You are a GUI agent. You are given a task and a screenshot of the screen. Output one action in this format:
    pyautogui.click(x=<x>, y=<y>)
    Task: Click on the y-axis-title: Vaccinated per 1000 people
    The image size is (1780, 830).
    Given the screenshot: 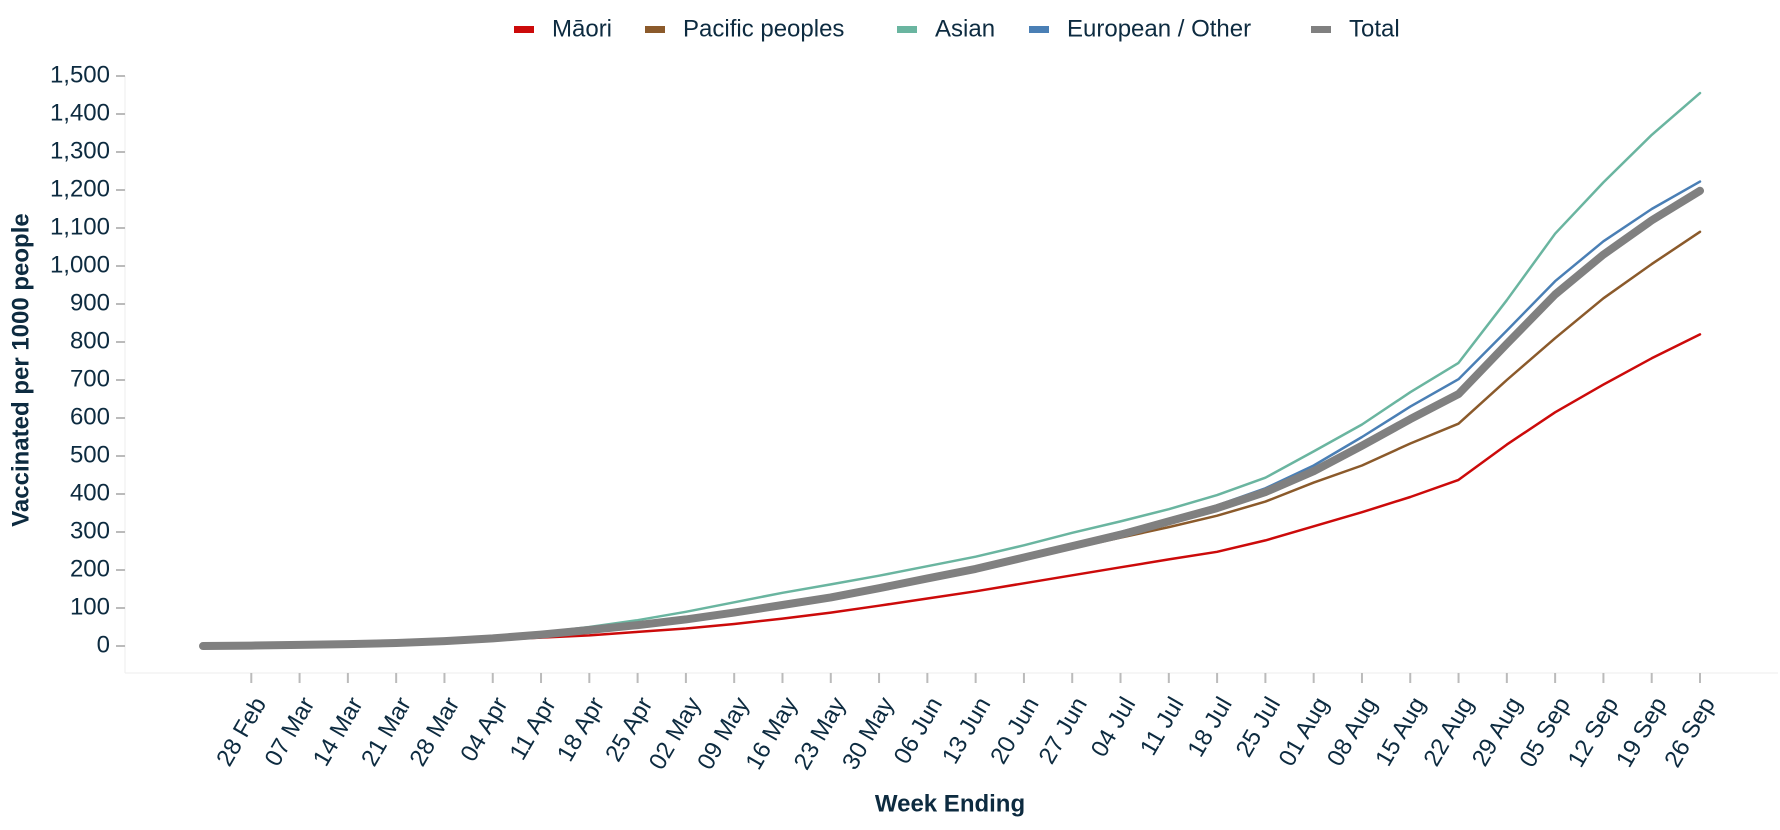 What is the action you would take?
    pyautogui.click(x=20, y=370)
    